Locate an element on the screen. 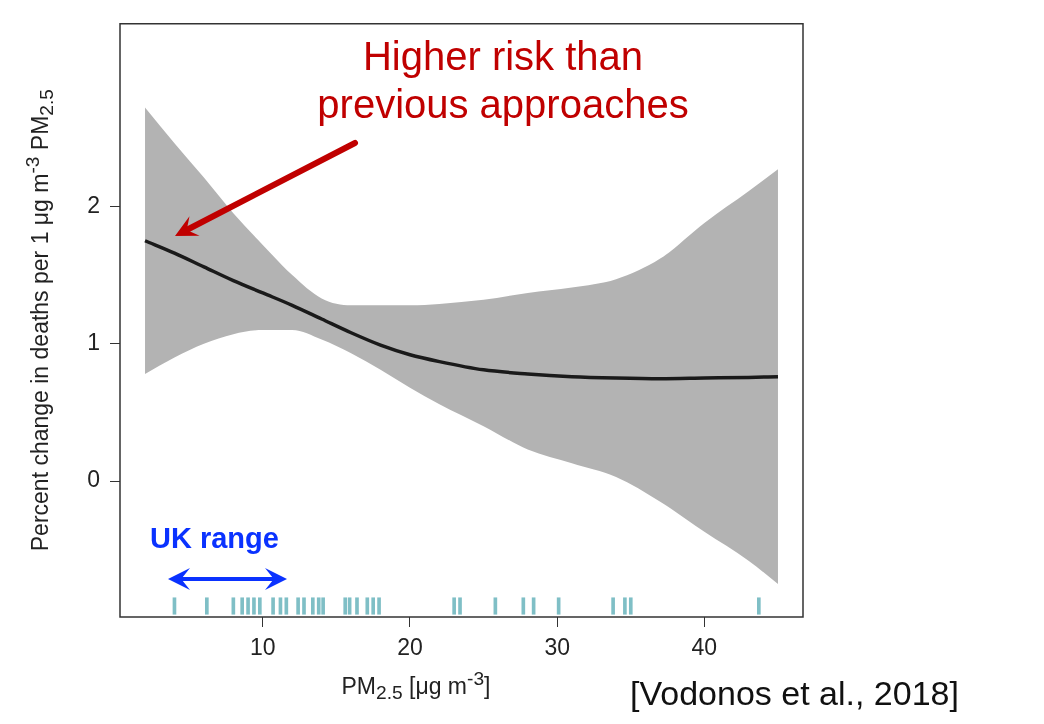 This screenshot has height=724, width=1044. x-axis-title: PM$_{2.5}$ [μg m$^{-3}$] is located at coordinates (416, 686).